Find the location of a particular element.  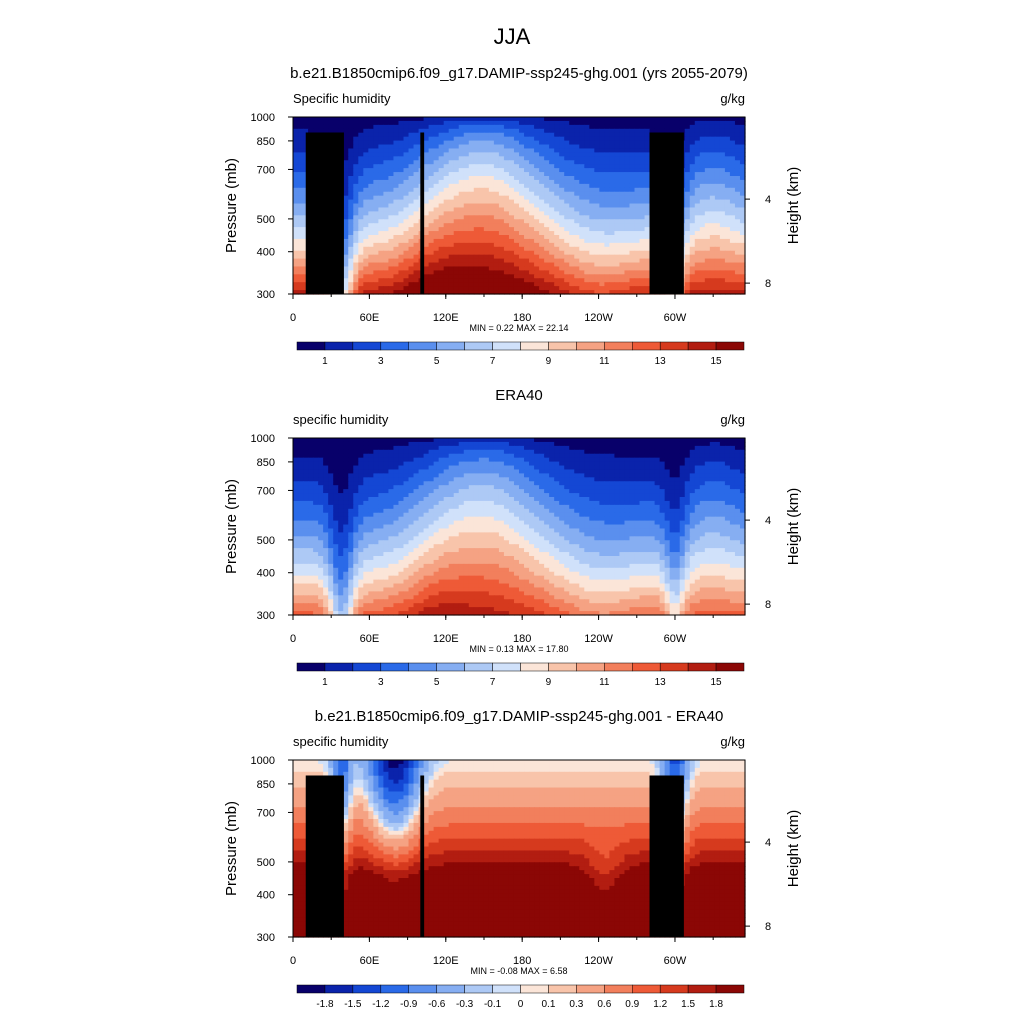

topography-block is located at coordinates (330, 217).